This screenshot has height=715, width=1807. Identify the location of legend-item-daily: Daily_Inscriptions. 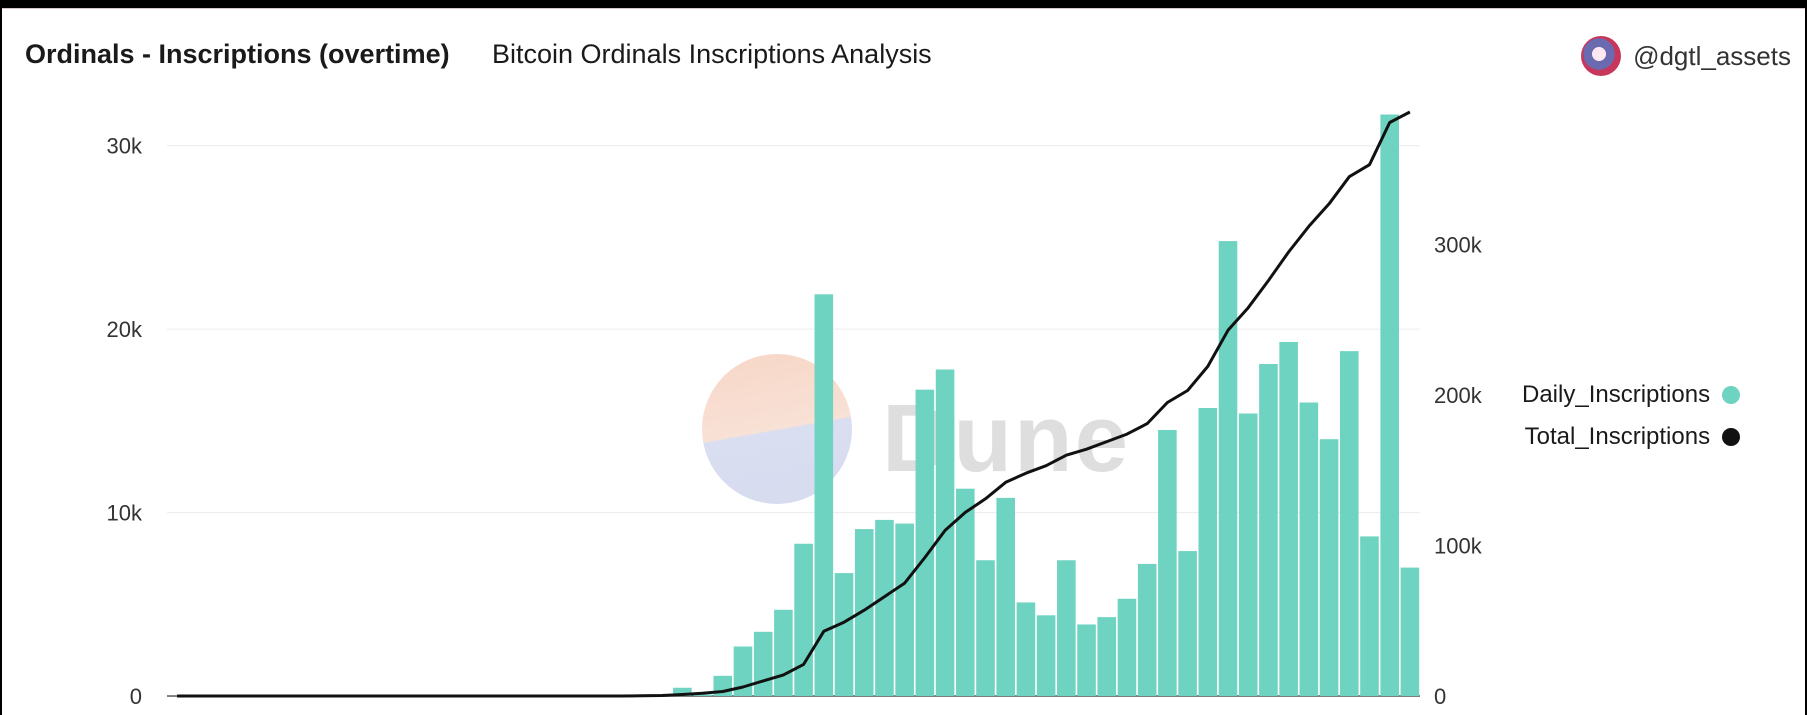
(1631, 395).